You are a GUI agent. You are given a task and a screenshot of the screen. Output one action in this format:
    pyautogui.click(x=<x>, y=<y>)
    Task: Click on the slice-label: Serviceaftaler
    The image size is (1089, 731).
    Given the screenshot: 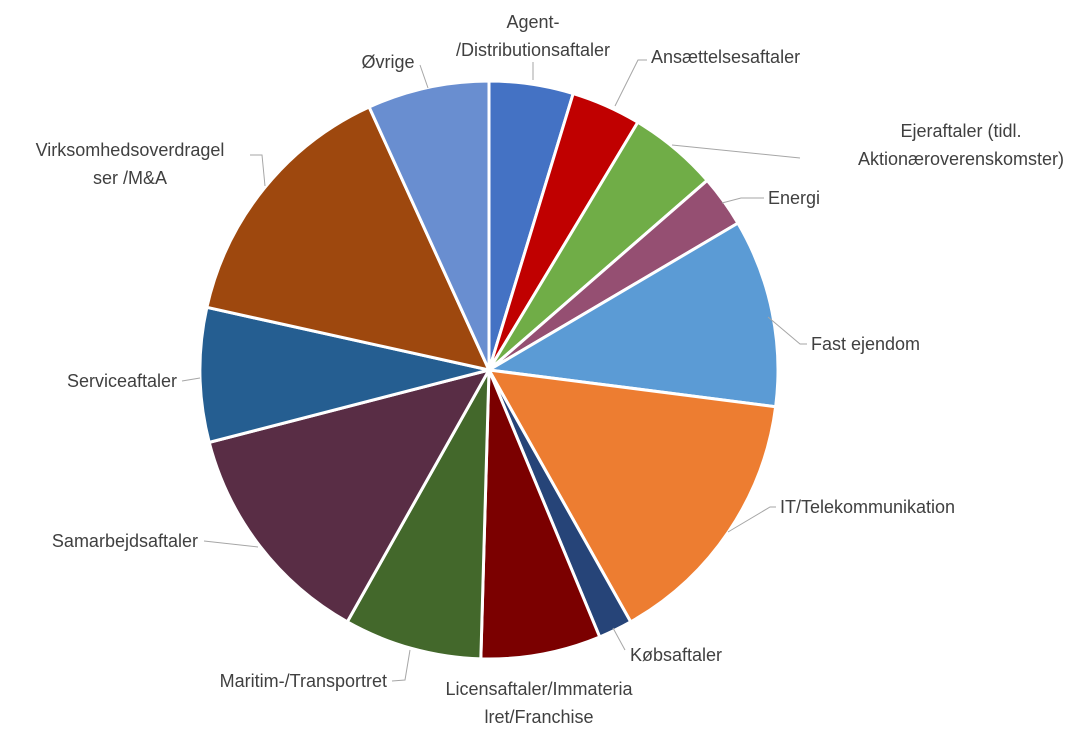 What is the action you would take?
    pyautogui.click(x=121, y=381)
    